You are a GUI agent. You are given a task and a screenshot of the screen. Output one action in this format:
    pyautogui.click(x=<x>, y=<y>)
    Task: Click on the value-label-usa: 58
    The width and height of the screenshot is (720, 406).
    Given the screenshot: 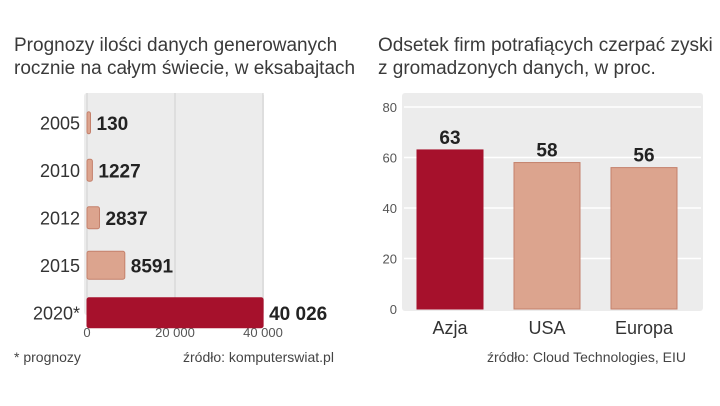 What is the action you would take?
    pyautogui.click(x=546, y=151)
    